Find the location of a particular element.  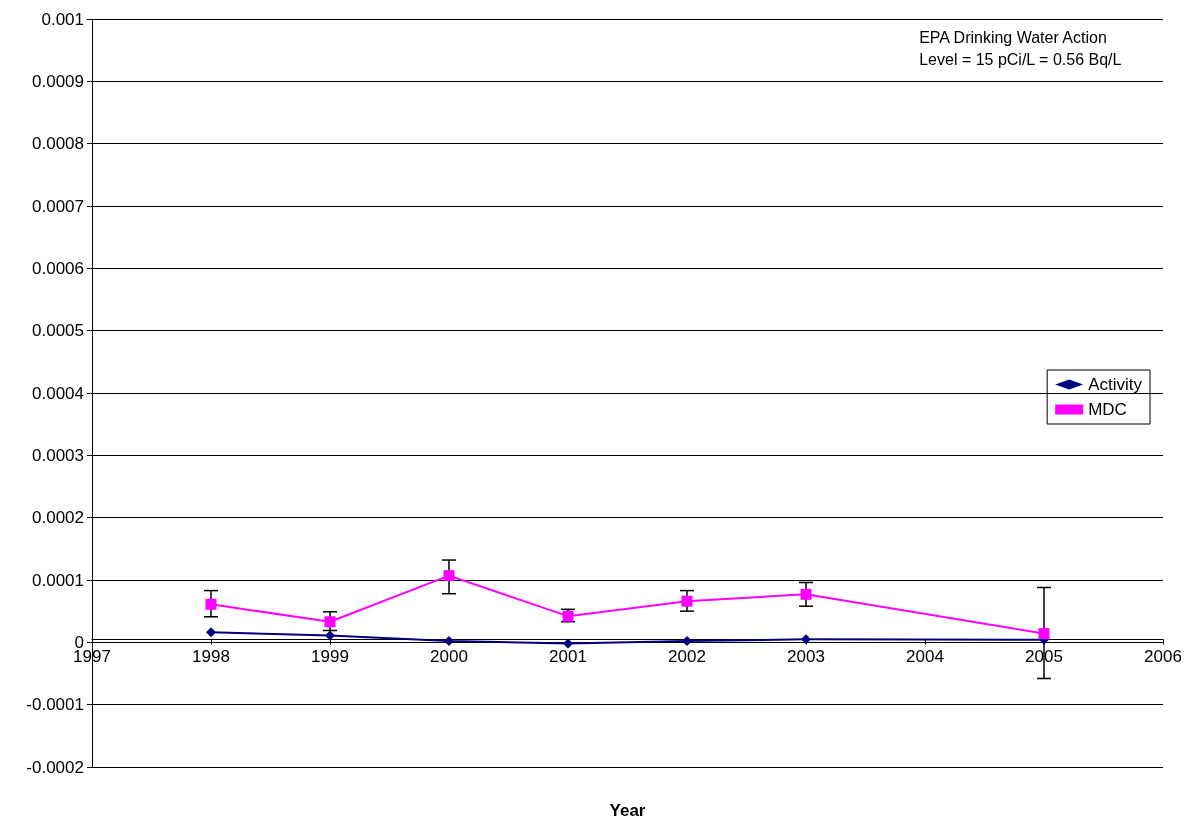

y-tick-label: 0.0006 is located at coordinates (58, 268).